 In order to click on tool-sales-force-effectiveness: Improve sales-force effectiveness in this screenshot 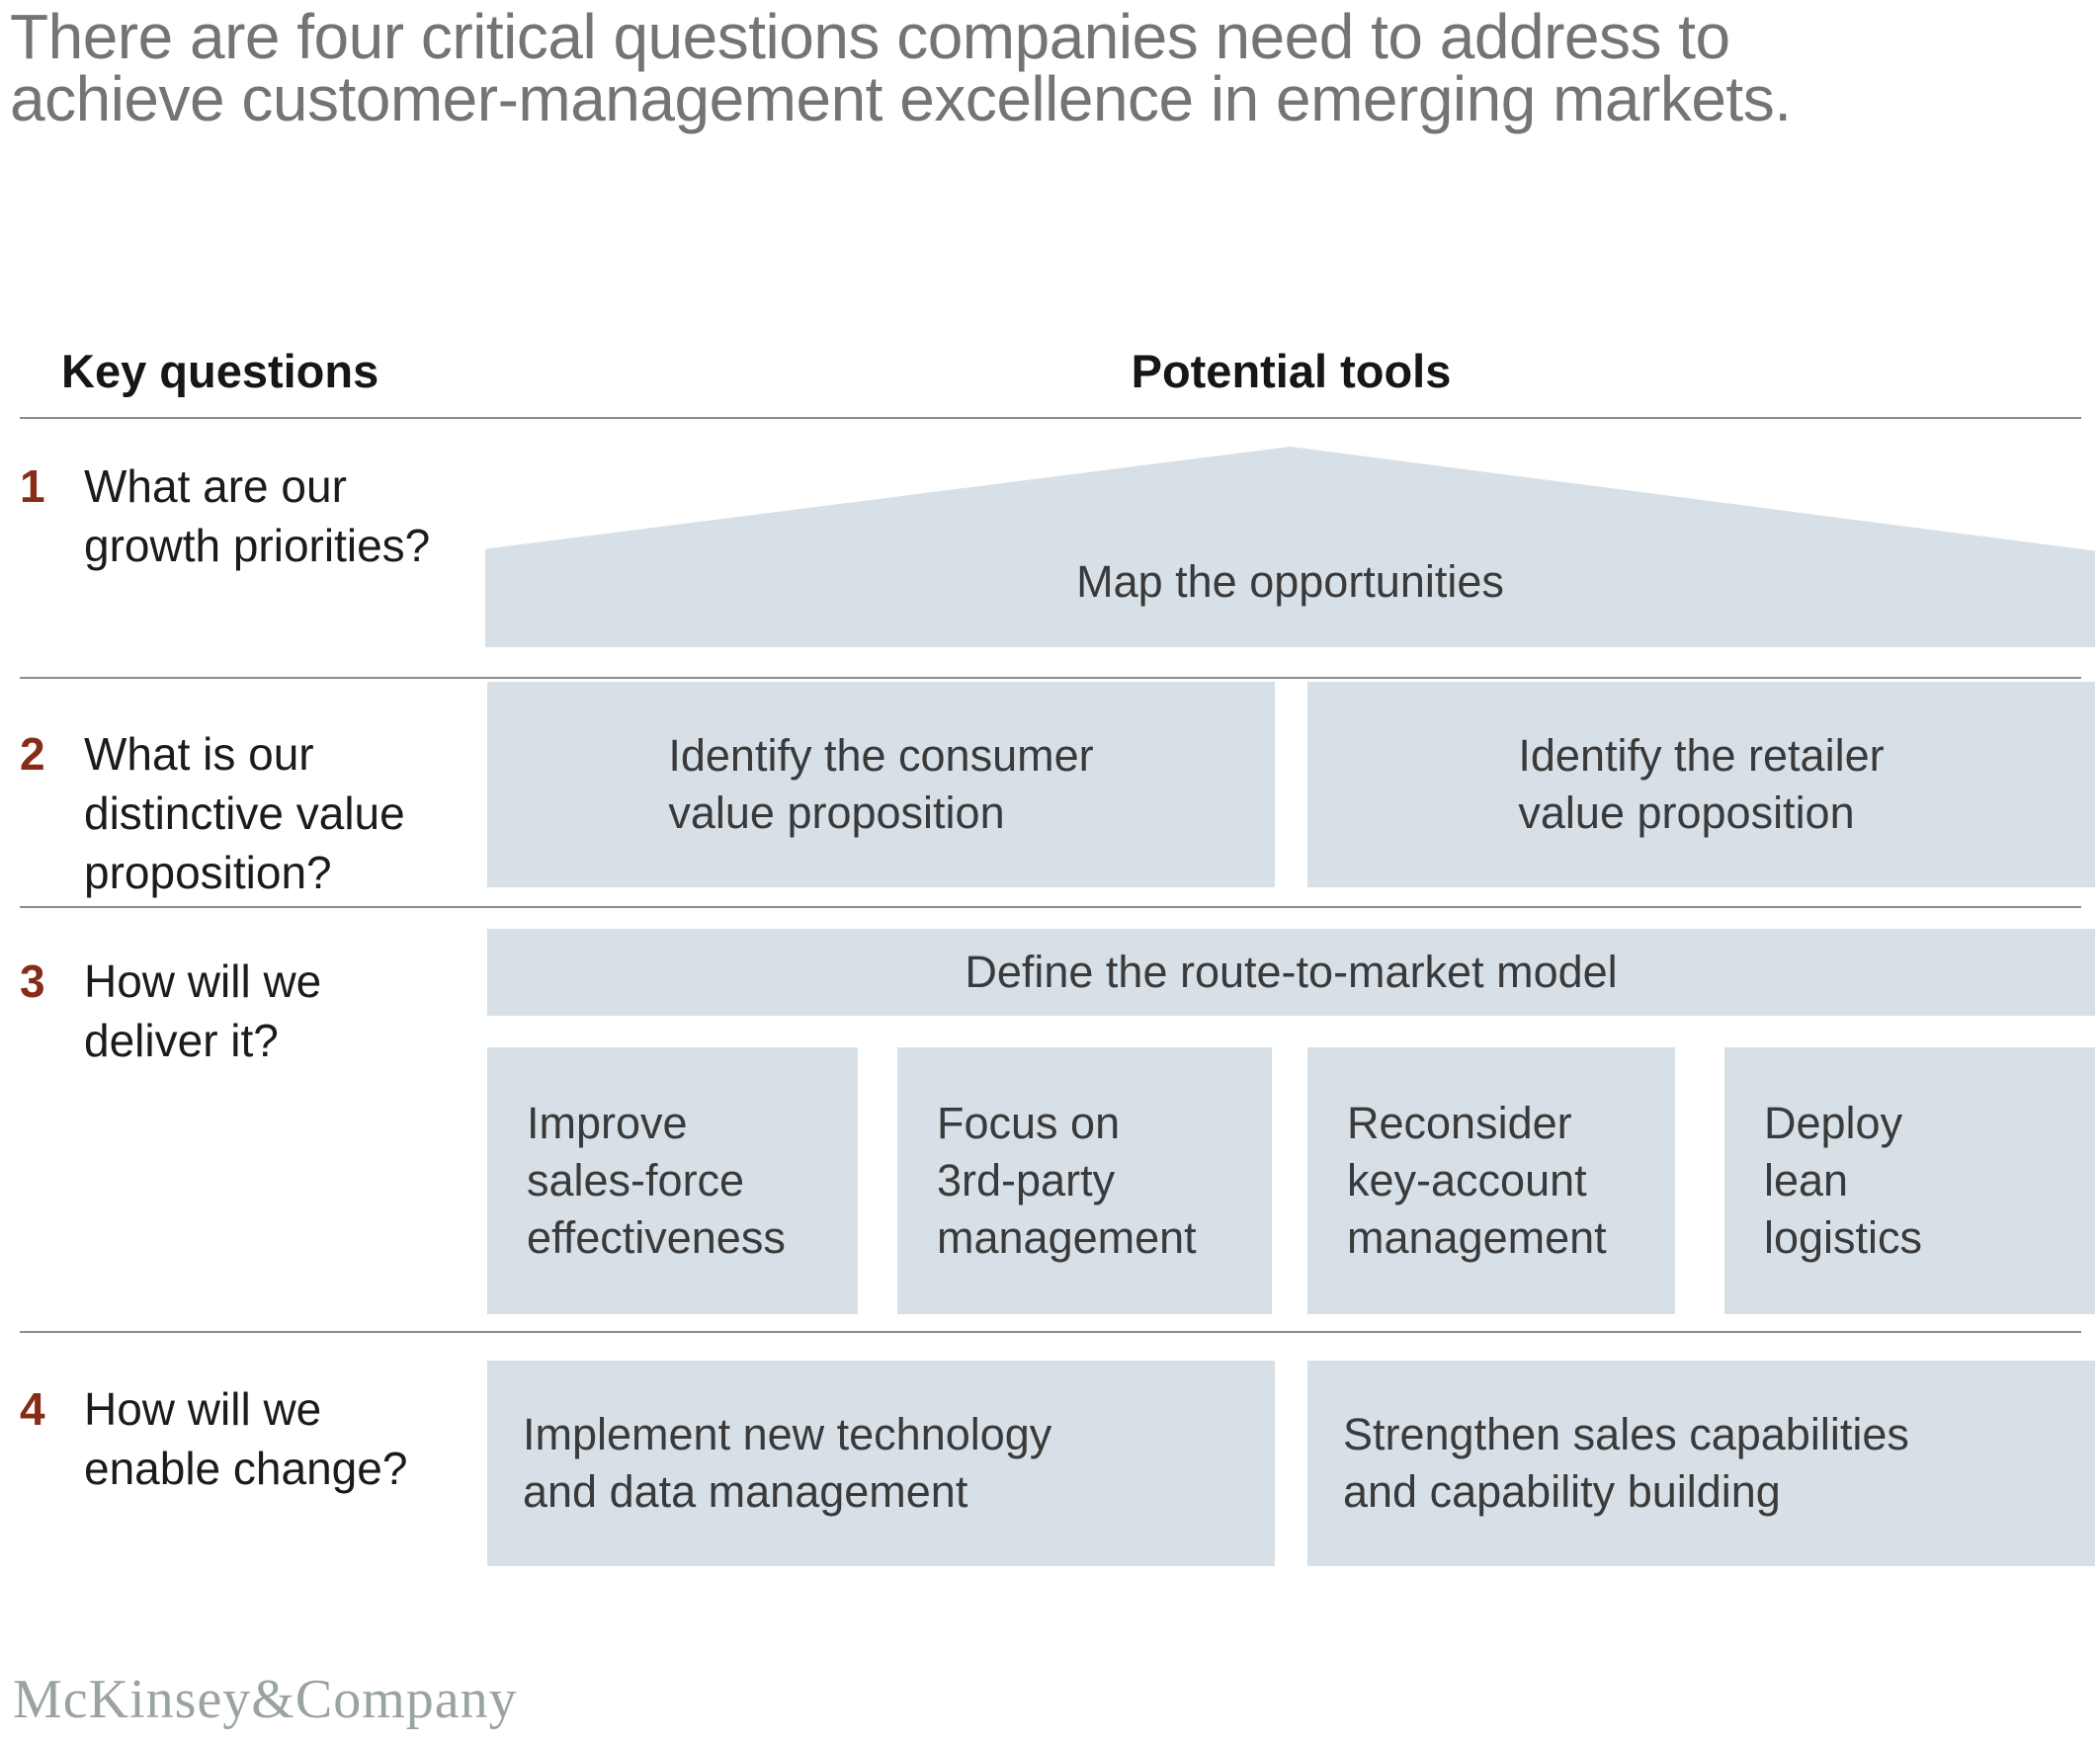, I will do `click(672, 1180)`.